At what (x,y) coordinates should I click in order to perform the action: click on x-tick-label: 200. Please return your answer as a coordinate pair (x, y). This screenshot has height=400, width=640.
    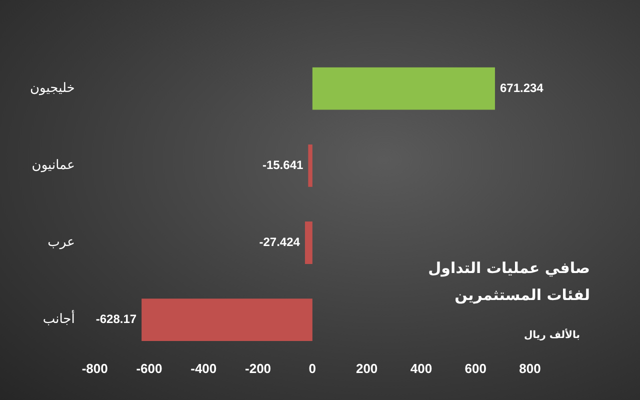
    Looking at the image, I should click on (367, 368).